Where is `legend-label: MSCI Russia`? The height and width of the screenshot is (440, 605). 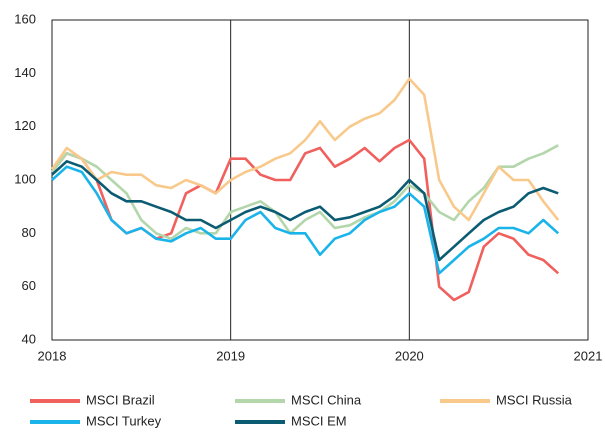
legend-label: MSCI Russia is located at coordinates (534, 399).